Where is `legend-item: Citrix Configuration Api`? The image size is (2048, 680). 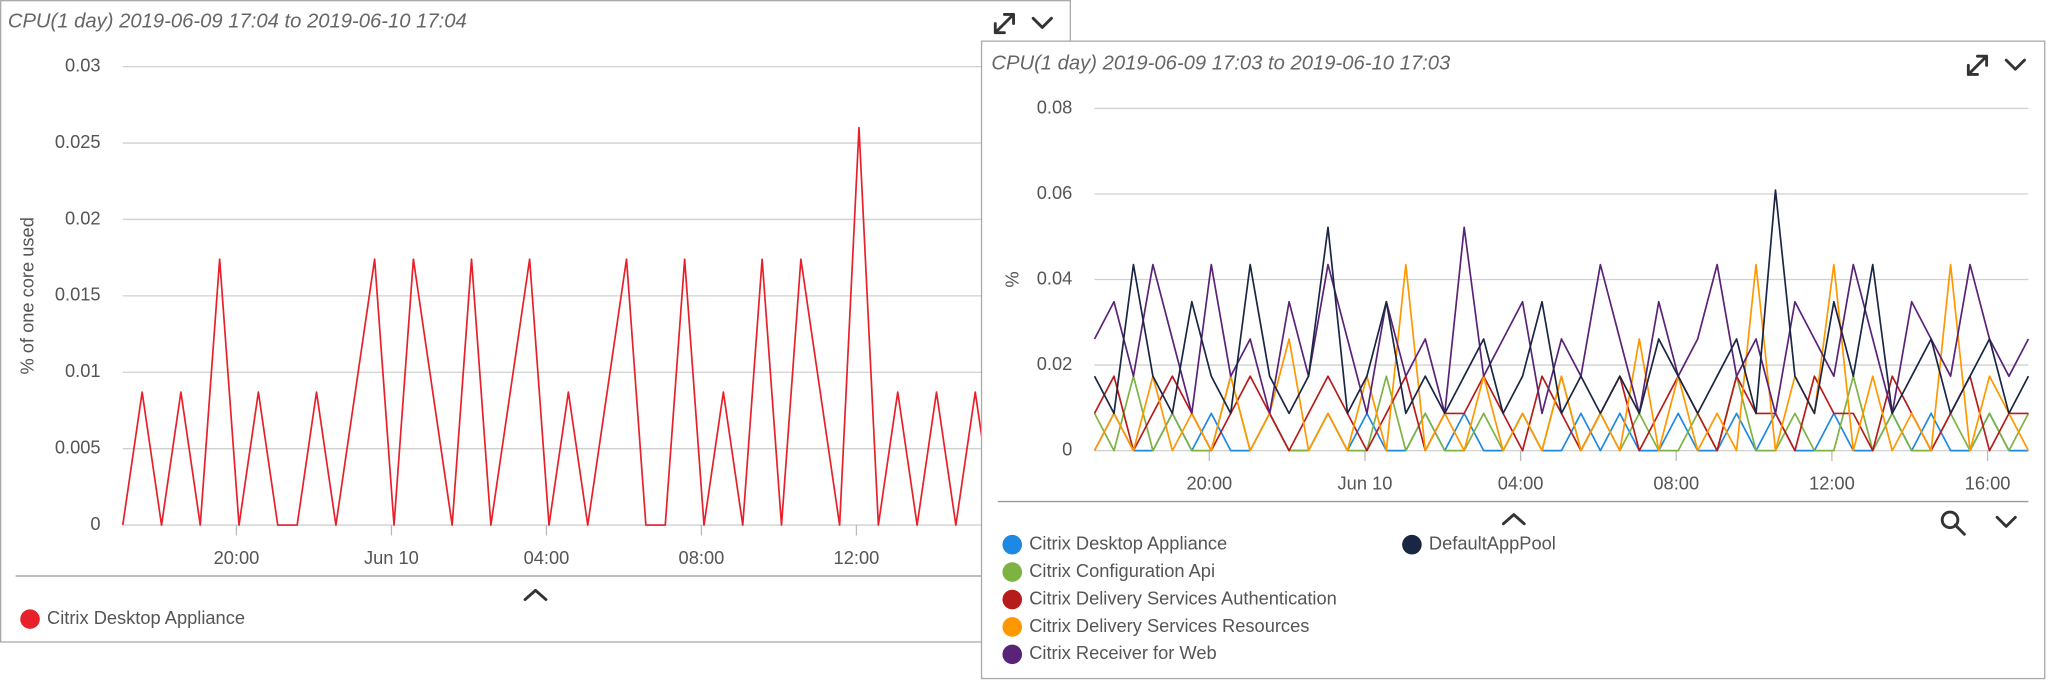 legend-item: Citrix Configuration Api is located at coordinates (1108, 571).